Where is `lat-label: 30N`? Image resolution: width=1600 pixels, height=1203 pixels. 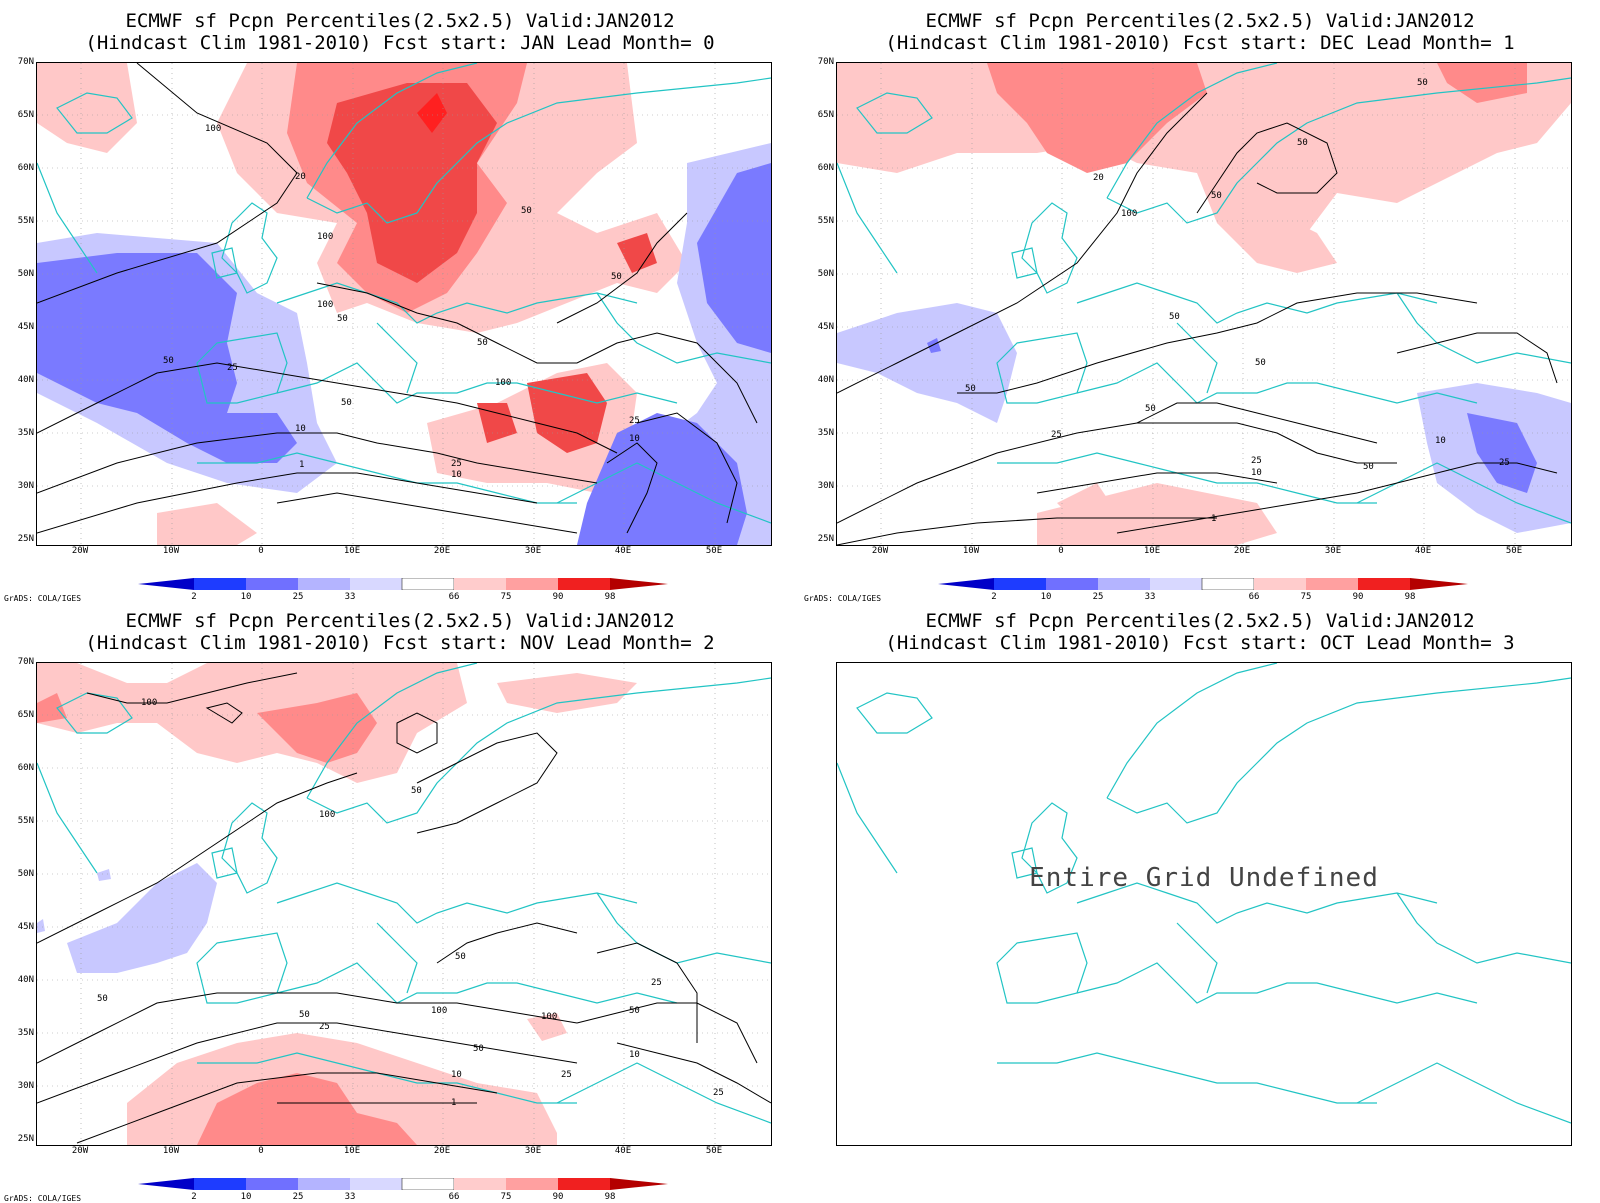 lat-label: 30N is located at coordinates (25, 486).